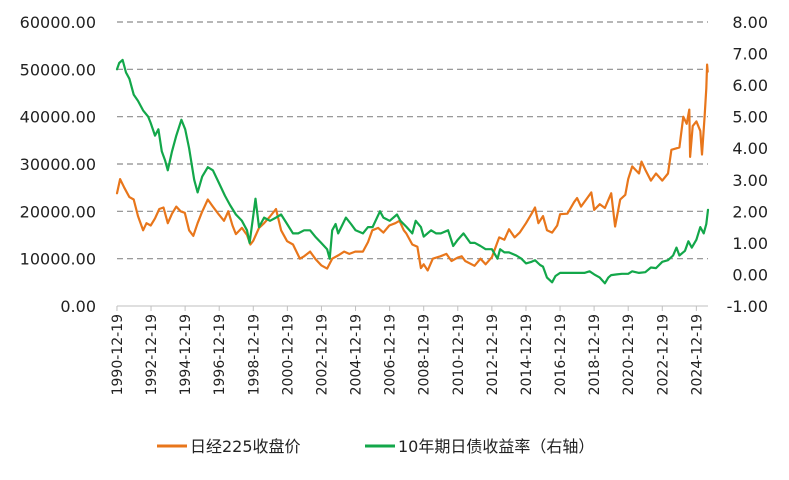 This screenshot has height=480, width=789. What do you see at coordinates (750, 22) in the screenshot?
I see `right-tick-label: 8.00` at bounding box center [750, 22].